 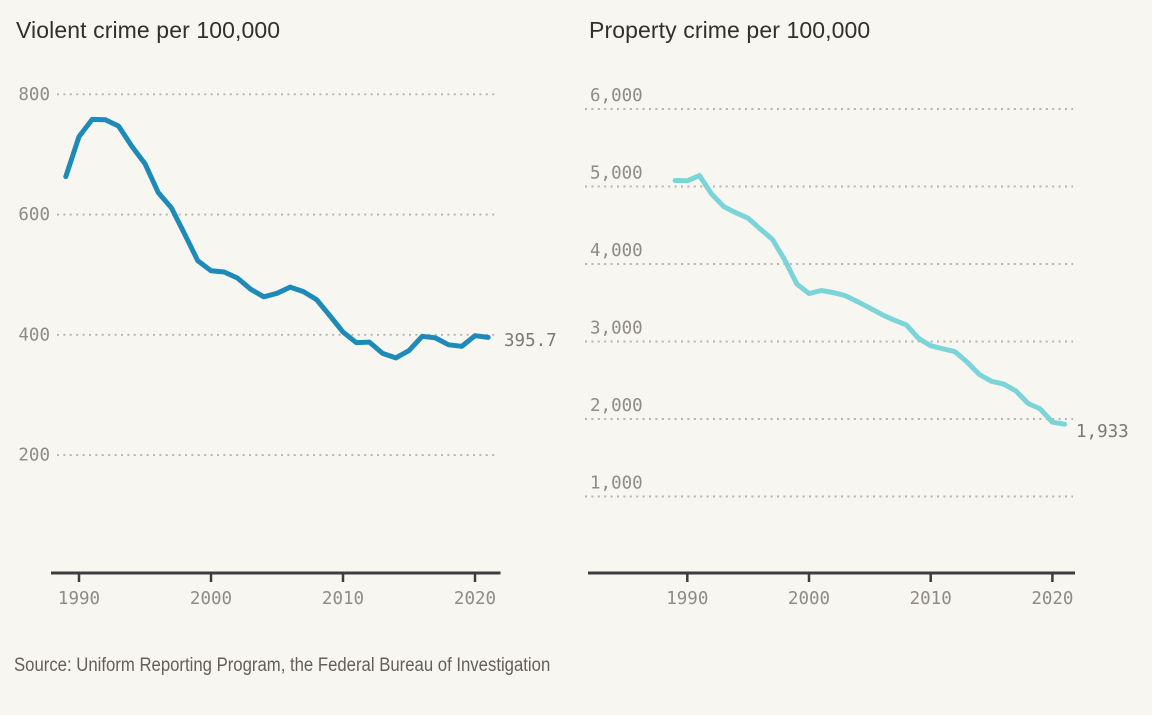 What do you see at coordinates (616, 406) in the screenshot?
I see `y-axis-tick-label: 2,000` at bounding box center [616, 406].